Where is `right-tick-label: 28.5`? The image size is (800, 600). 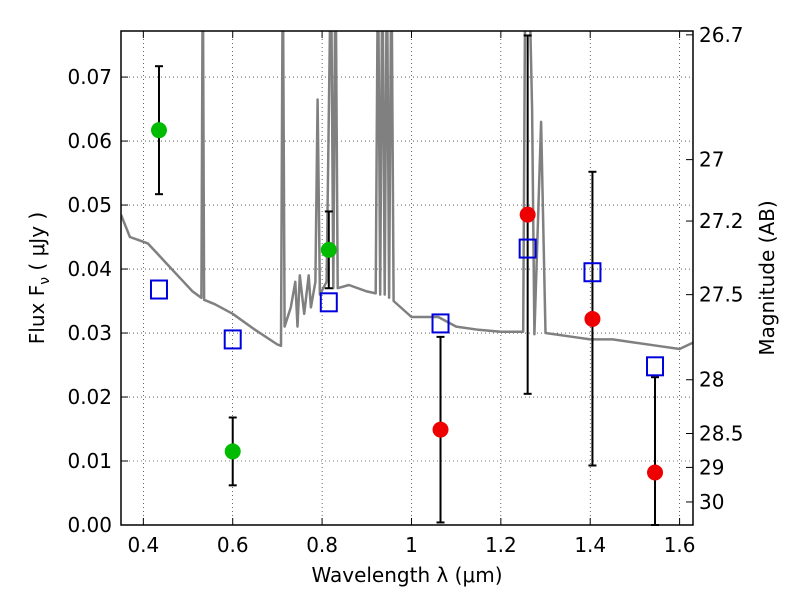 right-tick-label: 28.5 is located at coordinates (721, 433).